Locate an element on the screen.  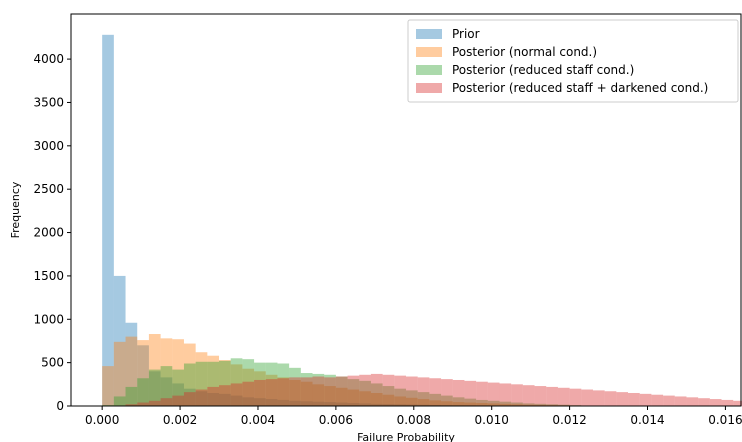
legend-label: Prior is located at coordinates (466, 34).